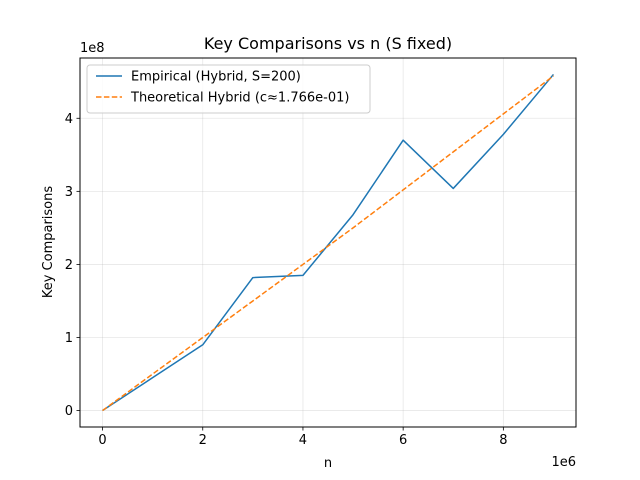 The width and height of the screenshot is (640, 480). Describe the element at coordinates (328, 43) in the screenshot. I see `chart-title: Key Comparisons vs n (S fixed)` at that location.